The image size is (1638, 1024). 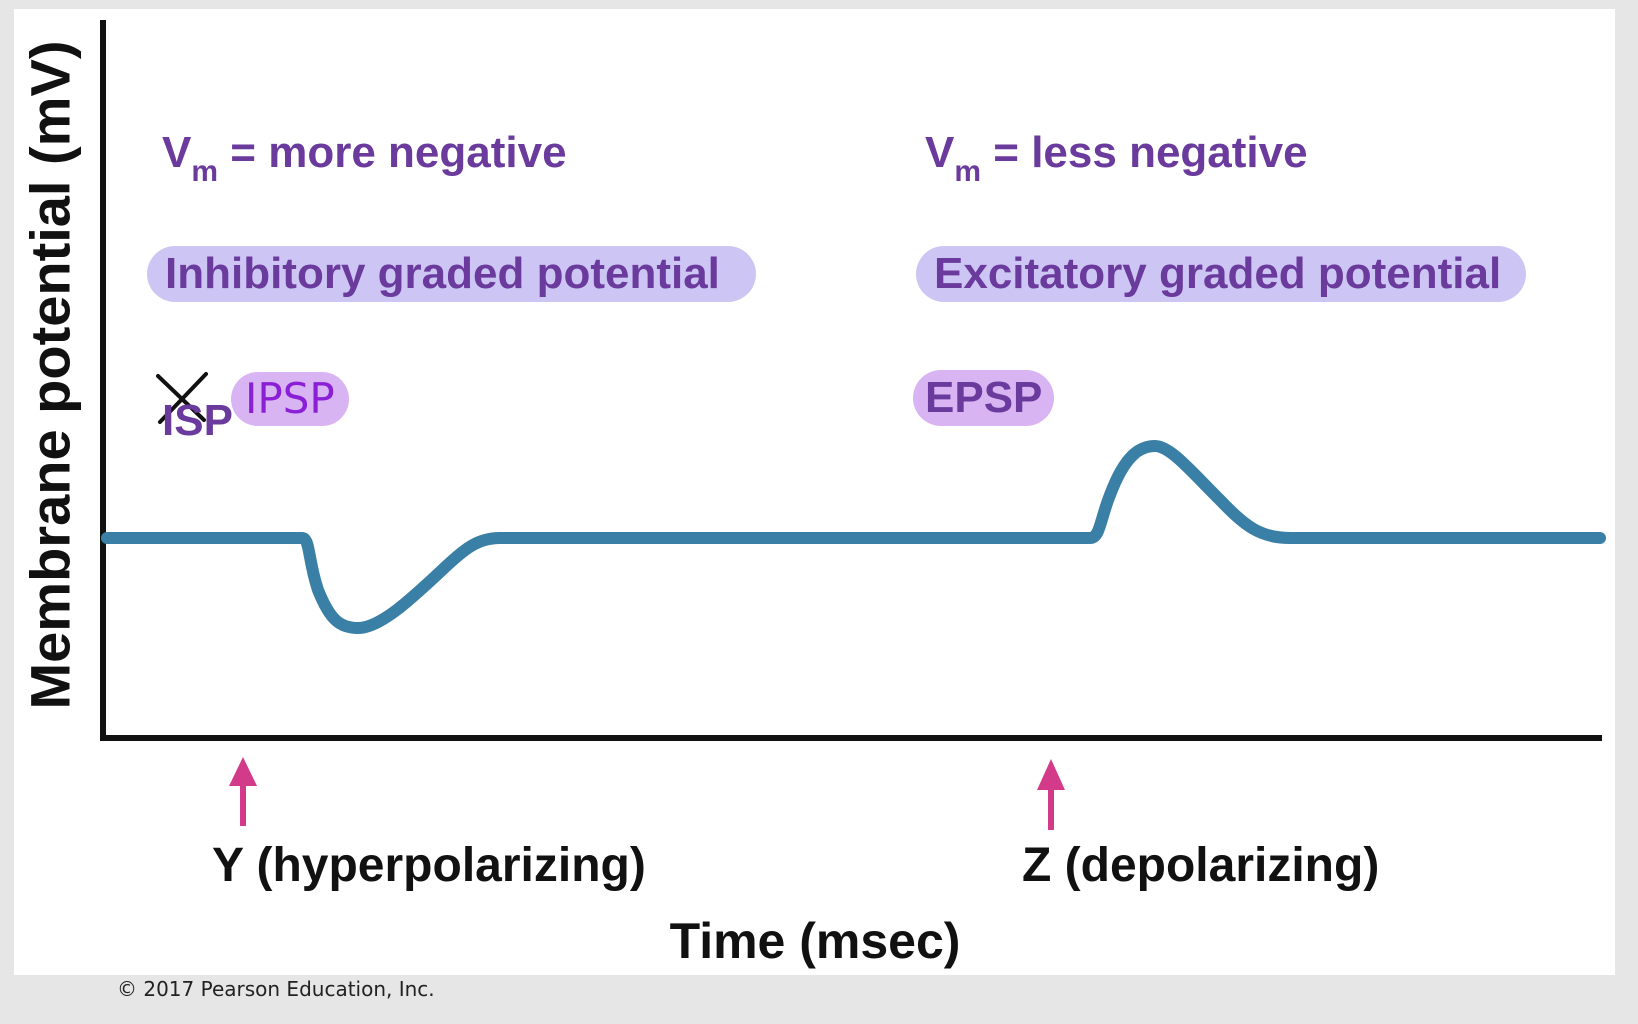 What do you see at coordinates (290, 399) in the screenshot?
I see `ipsp-handwritten-label: IPSP` at bounding box center [290, 399].